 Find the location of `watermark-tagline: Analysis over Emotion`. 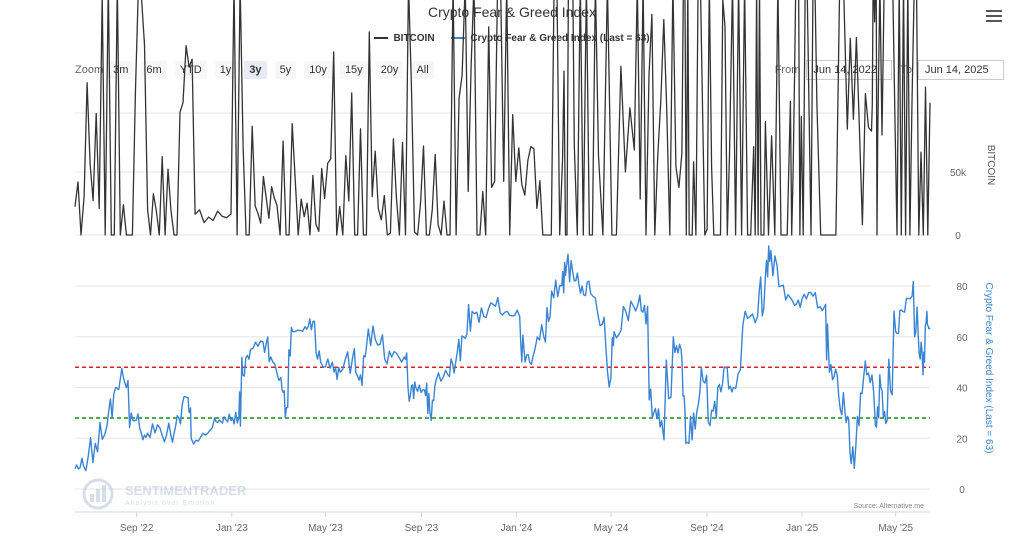

watermark-tagline: Analysis over Emotion is located at coordinates (170, 503).